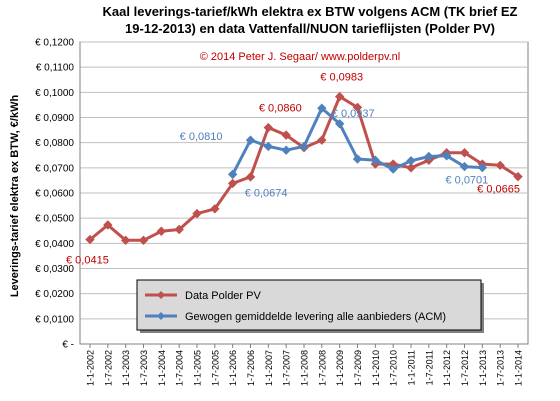 This screenshot has height=401, width=560. I want to click on x-tick-label: 1-7-2010, so click(394, 368).